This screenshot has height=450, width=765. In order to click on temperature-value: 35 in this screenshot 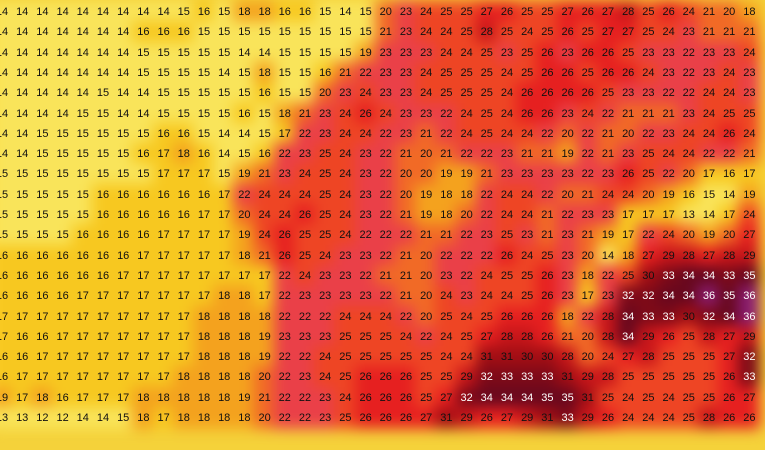, I will do `click(749, 275)`.